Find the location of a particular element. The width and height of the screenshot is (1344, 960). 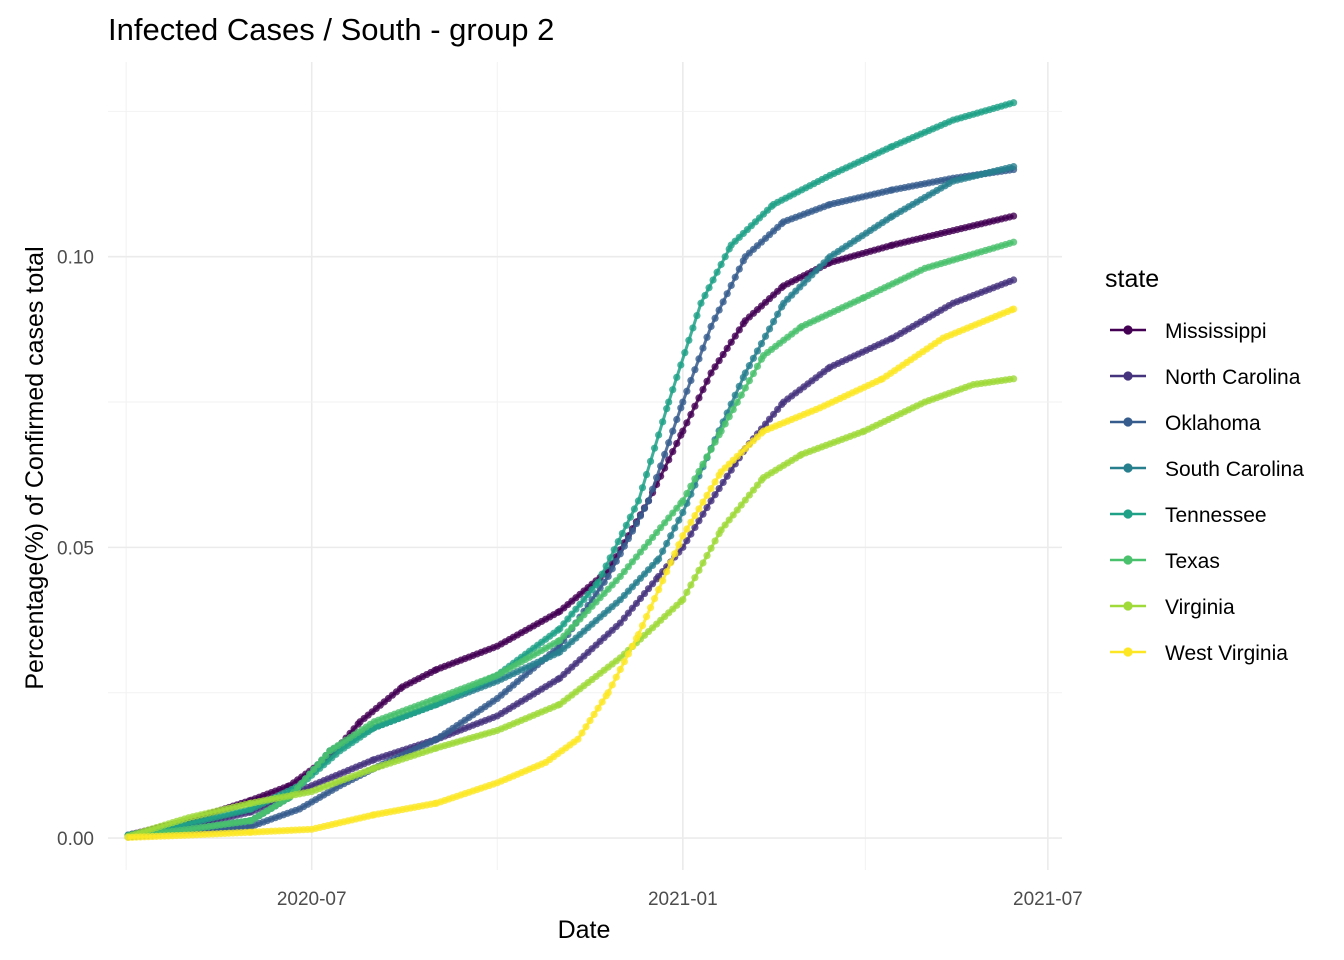

legend-item: North Carolina is located at coordinates (1205, 377).